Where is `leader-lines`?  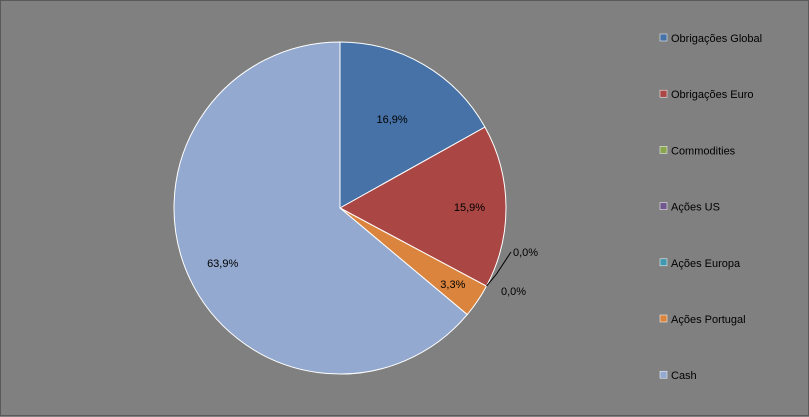 leader-lines is located at coordinates (499, 269).